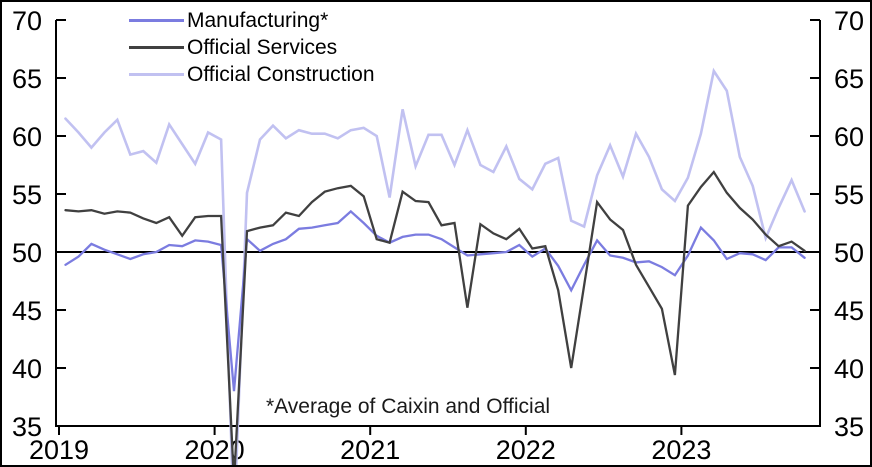  I want to click on legend-item-official-services: Official Services, so click(252, 47).